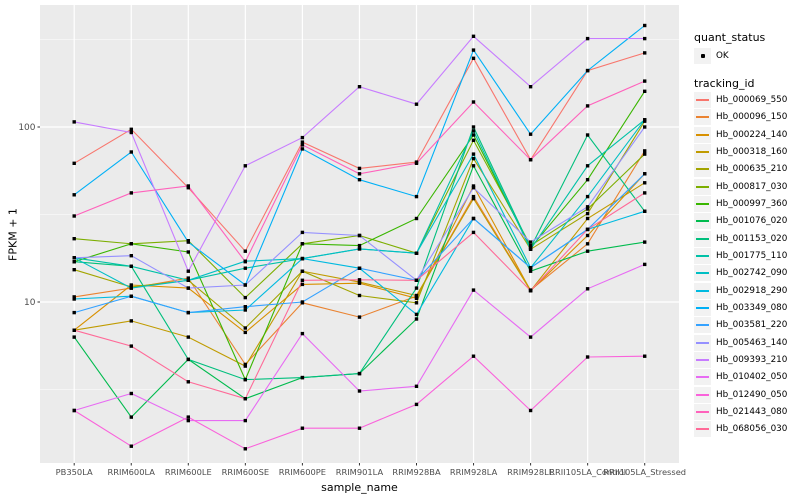 This screenshot has height=500, width=800. What do you see at coordinates (474, 472) in the screenshot?
I see `x-tick-label: RRIM928LA` at bounding box center [474, 472].